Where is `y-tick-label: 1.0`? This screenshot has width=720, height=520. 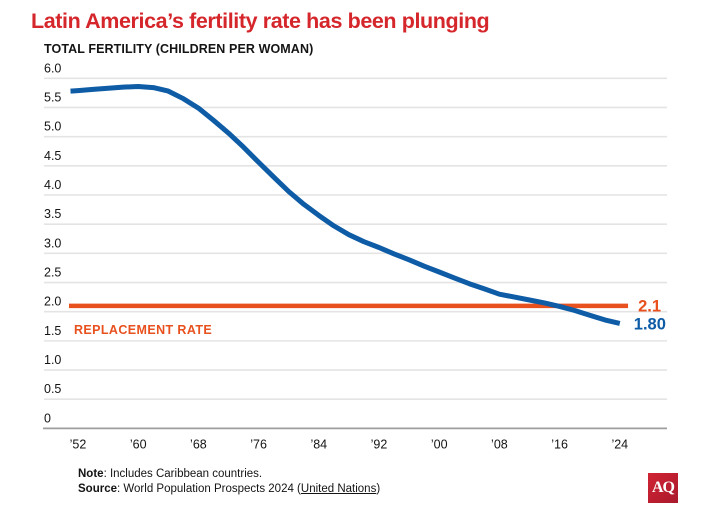 y-tick-label: 1.0 is located at coordinates (52, 360).